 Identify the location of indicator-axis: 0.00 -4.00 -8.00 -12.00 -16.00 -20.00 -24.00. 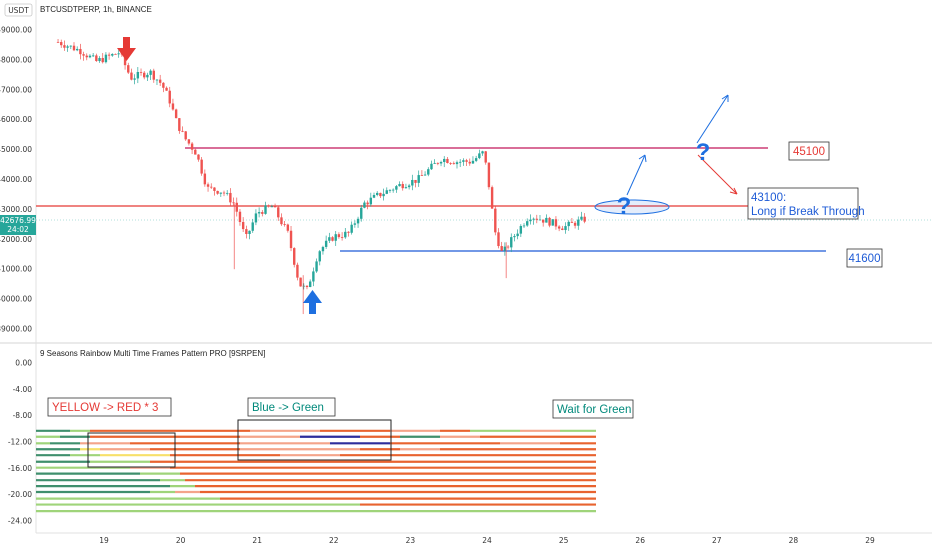
(20, 442).